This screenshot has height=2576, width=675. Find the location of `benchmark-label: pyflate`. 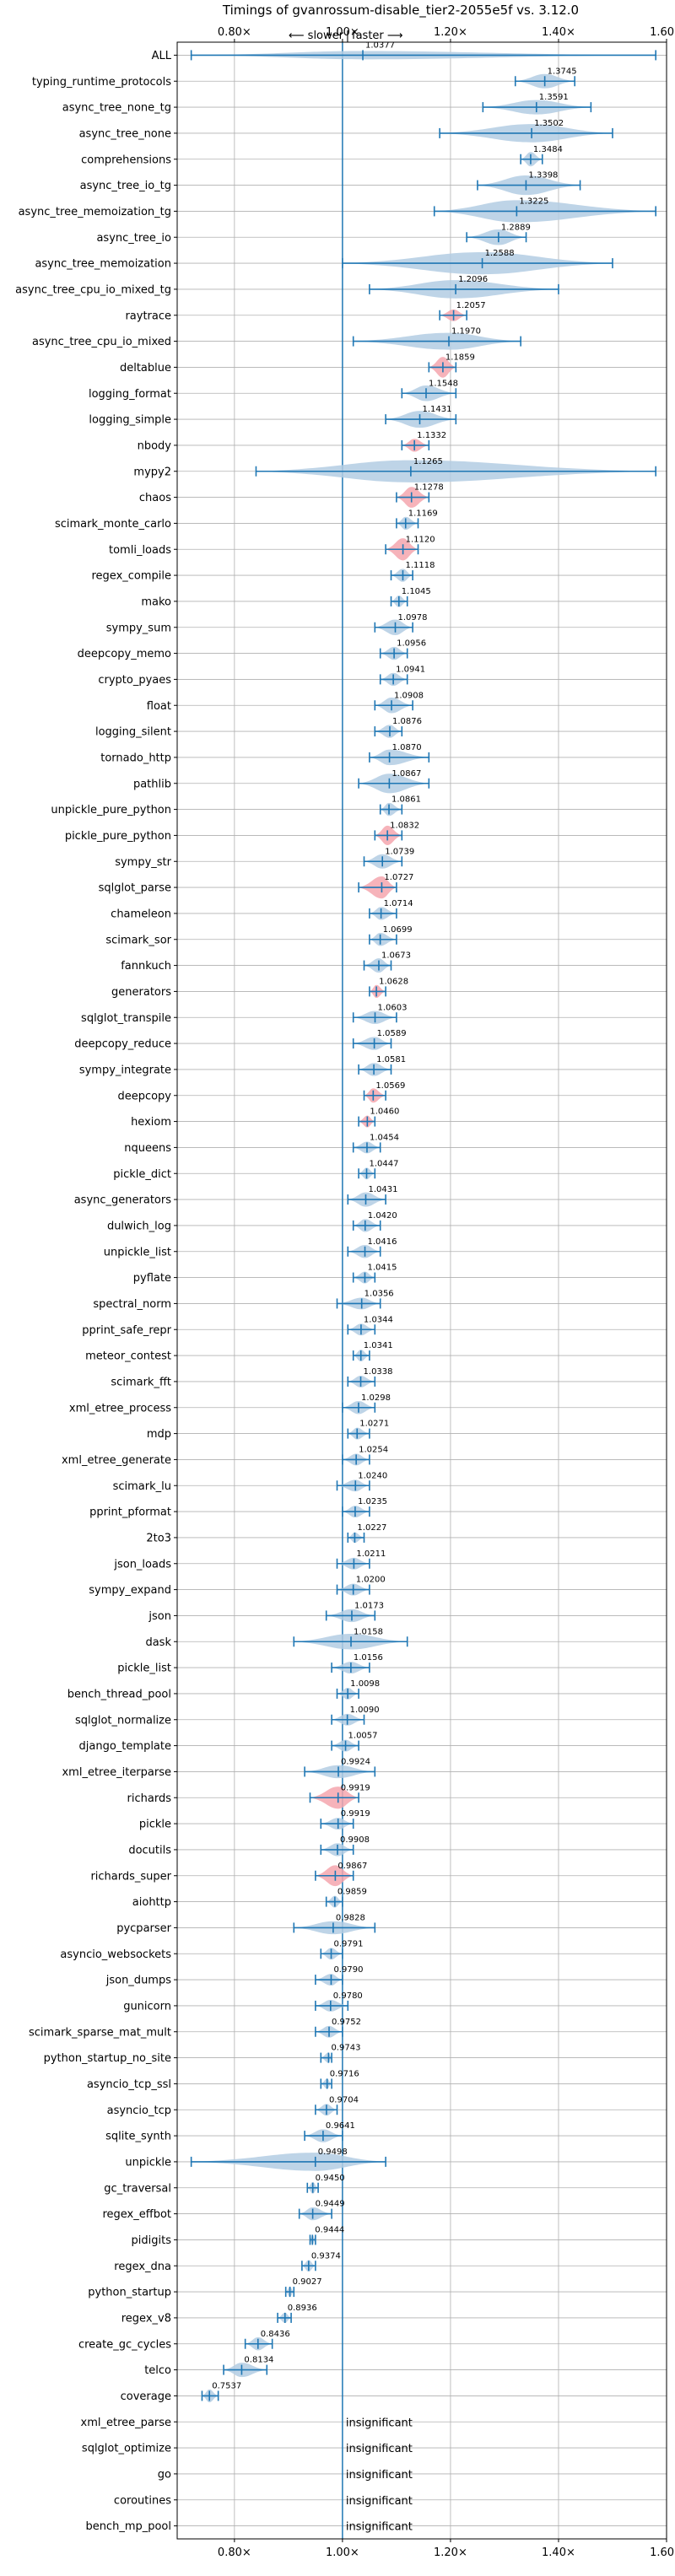

benchmark-label: pyflate is located at coordinates (152, 1278).